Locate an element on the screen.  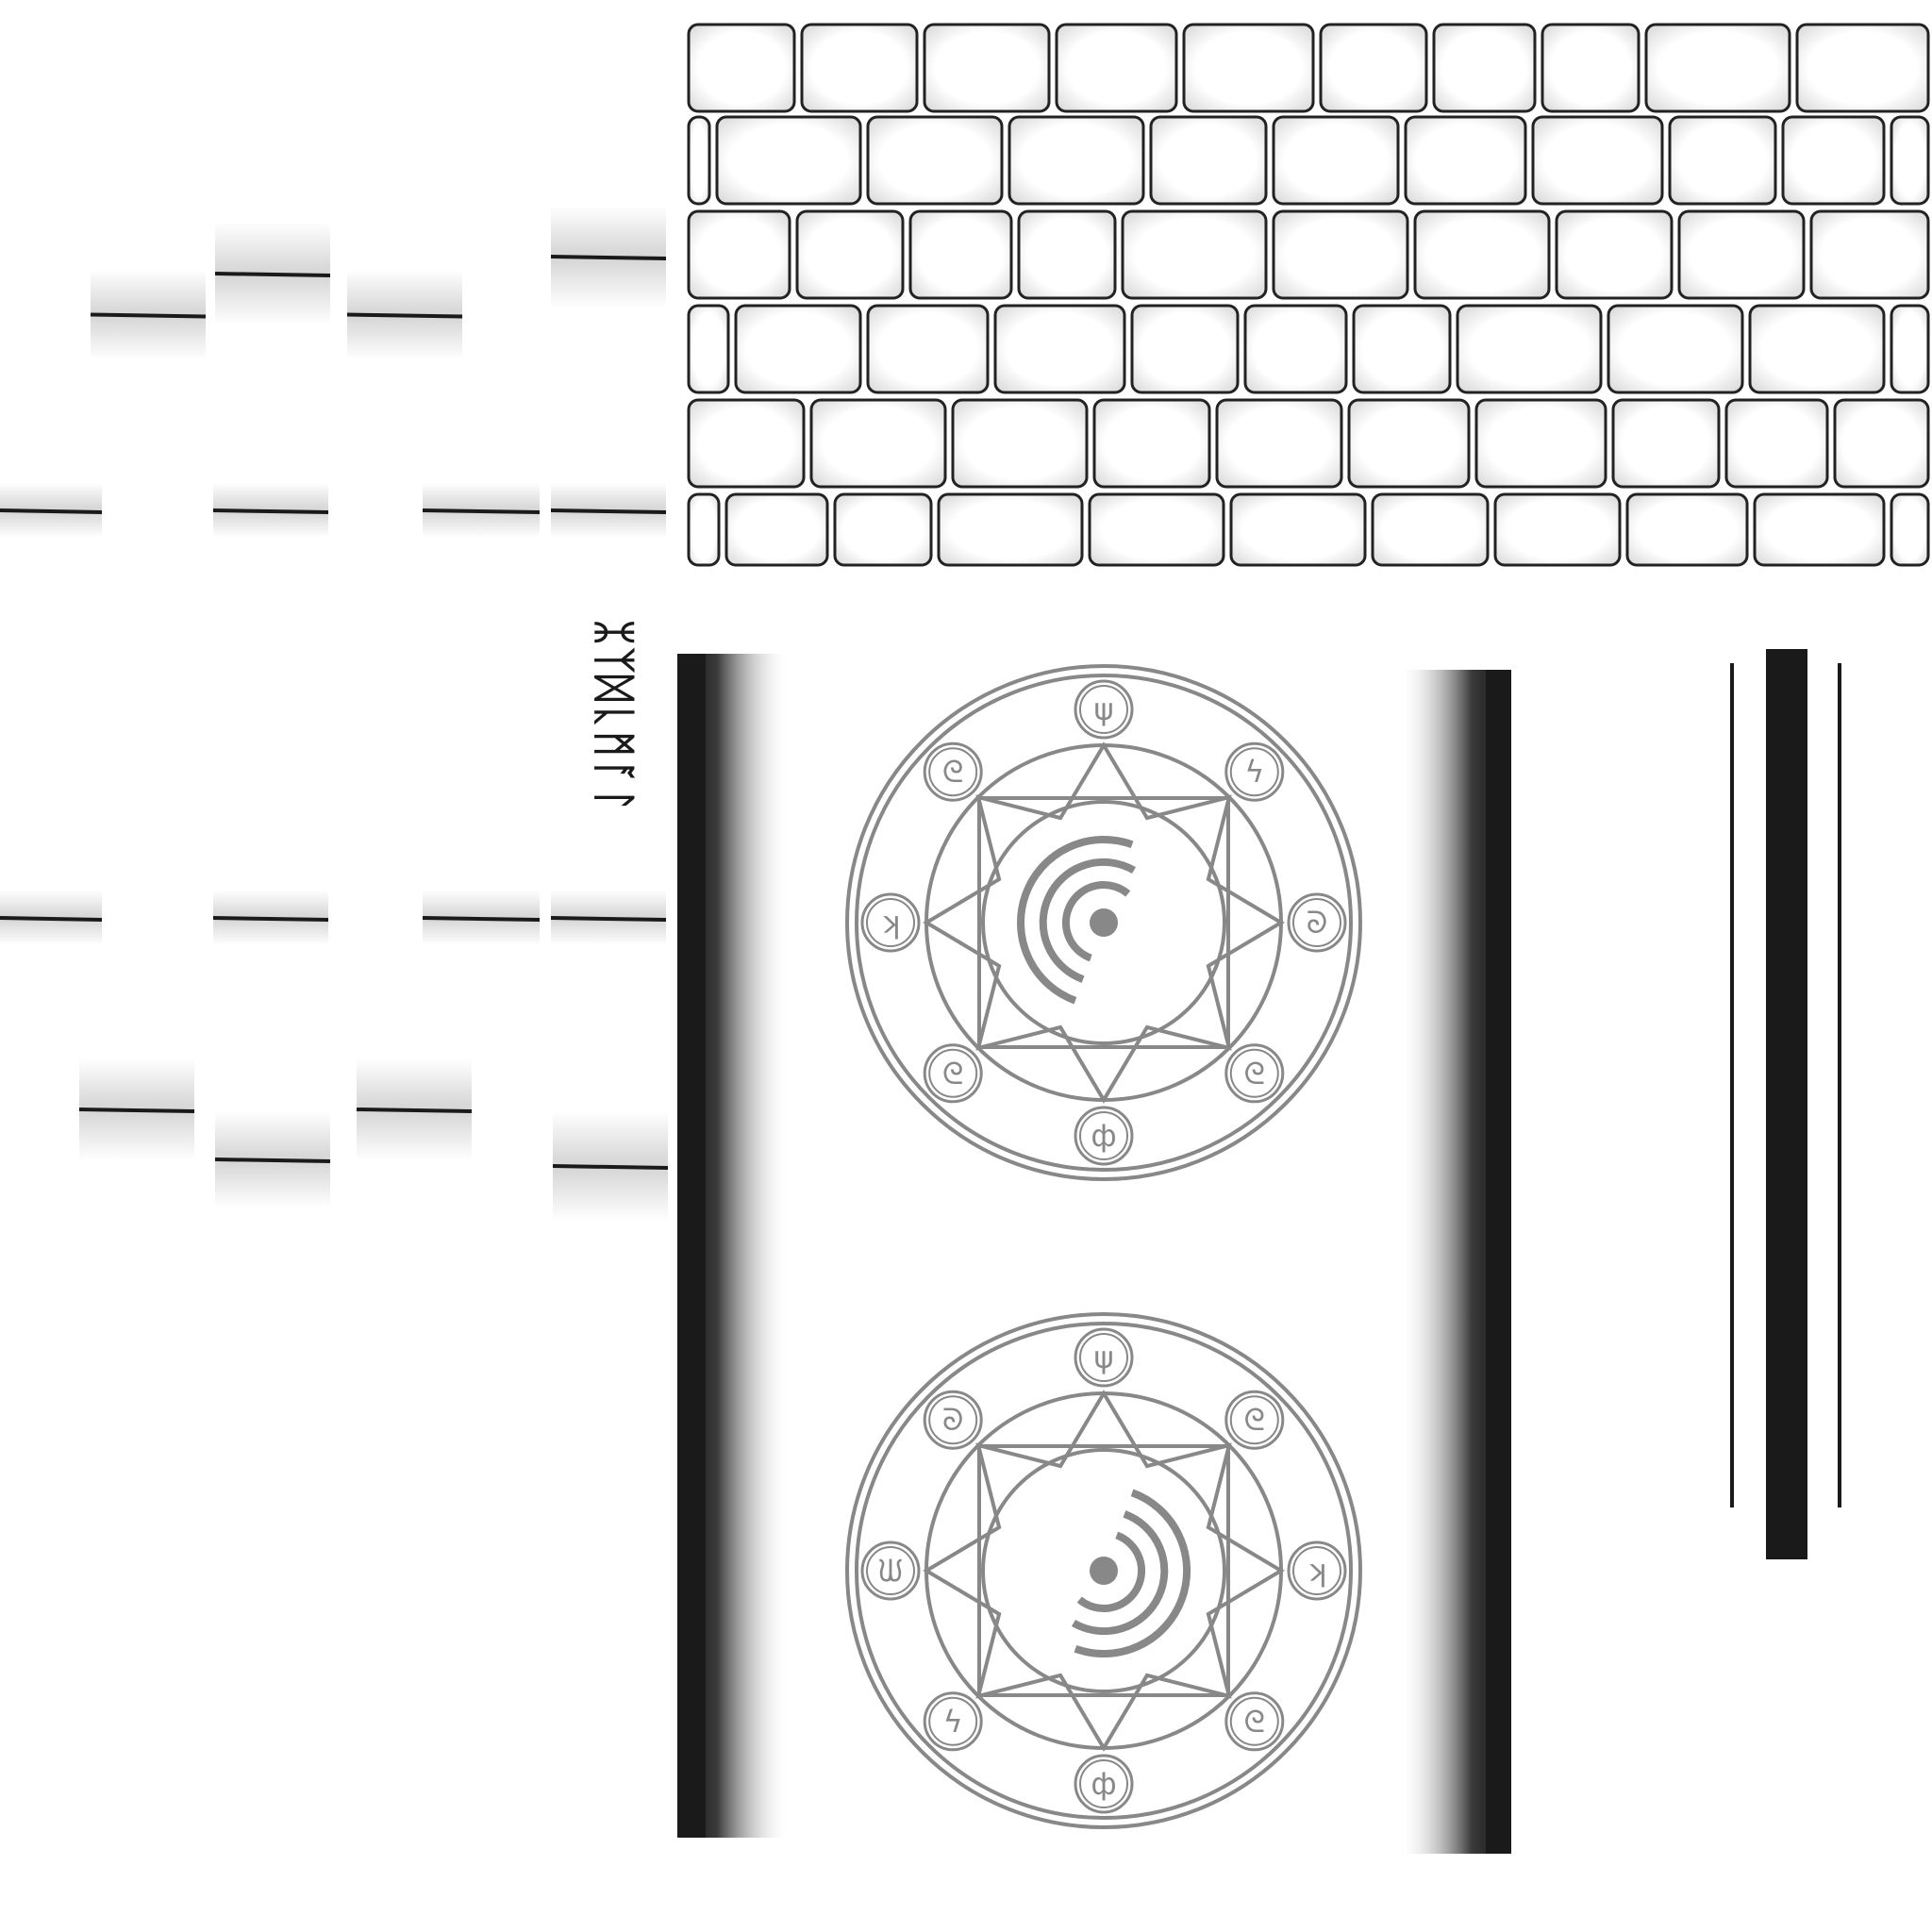
runic-glyph-strip: ᛯᛉᛞᚳᛗᚪᛚ is located at coordinates (615, 717).